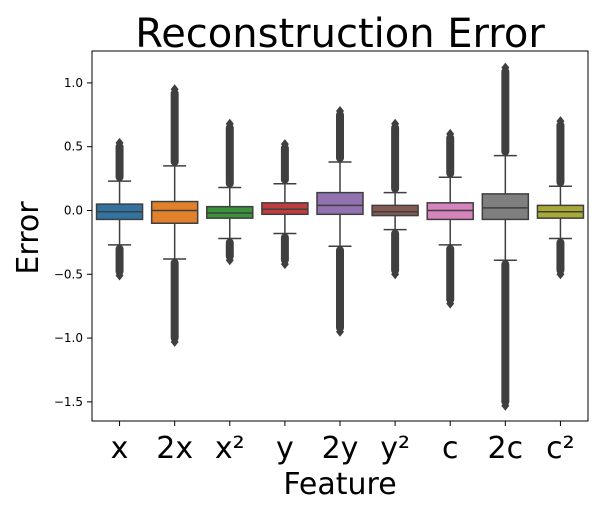 This screenshot has height=517, width=601. I want to click on x-tick-label: 2c, so click(506, 448).